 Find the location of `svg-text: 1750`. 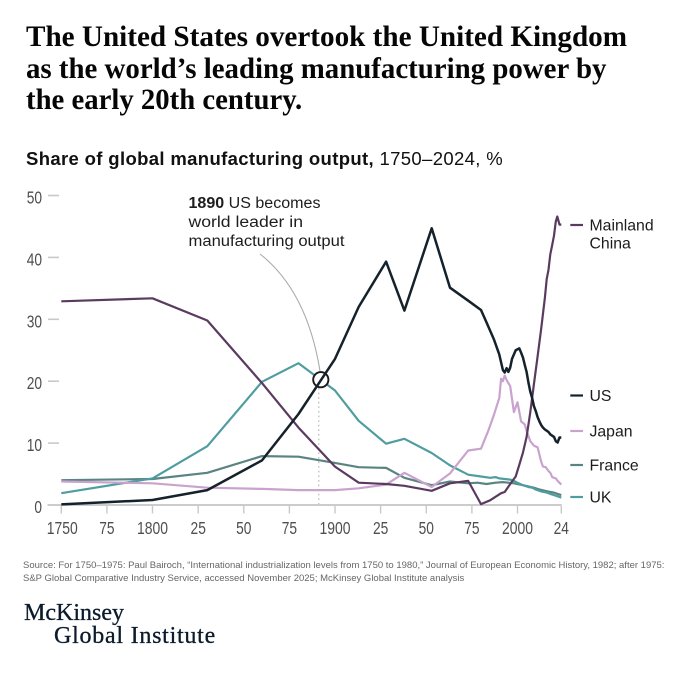

svg-text: 1750 is located at coordinates (62, 528).